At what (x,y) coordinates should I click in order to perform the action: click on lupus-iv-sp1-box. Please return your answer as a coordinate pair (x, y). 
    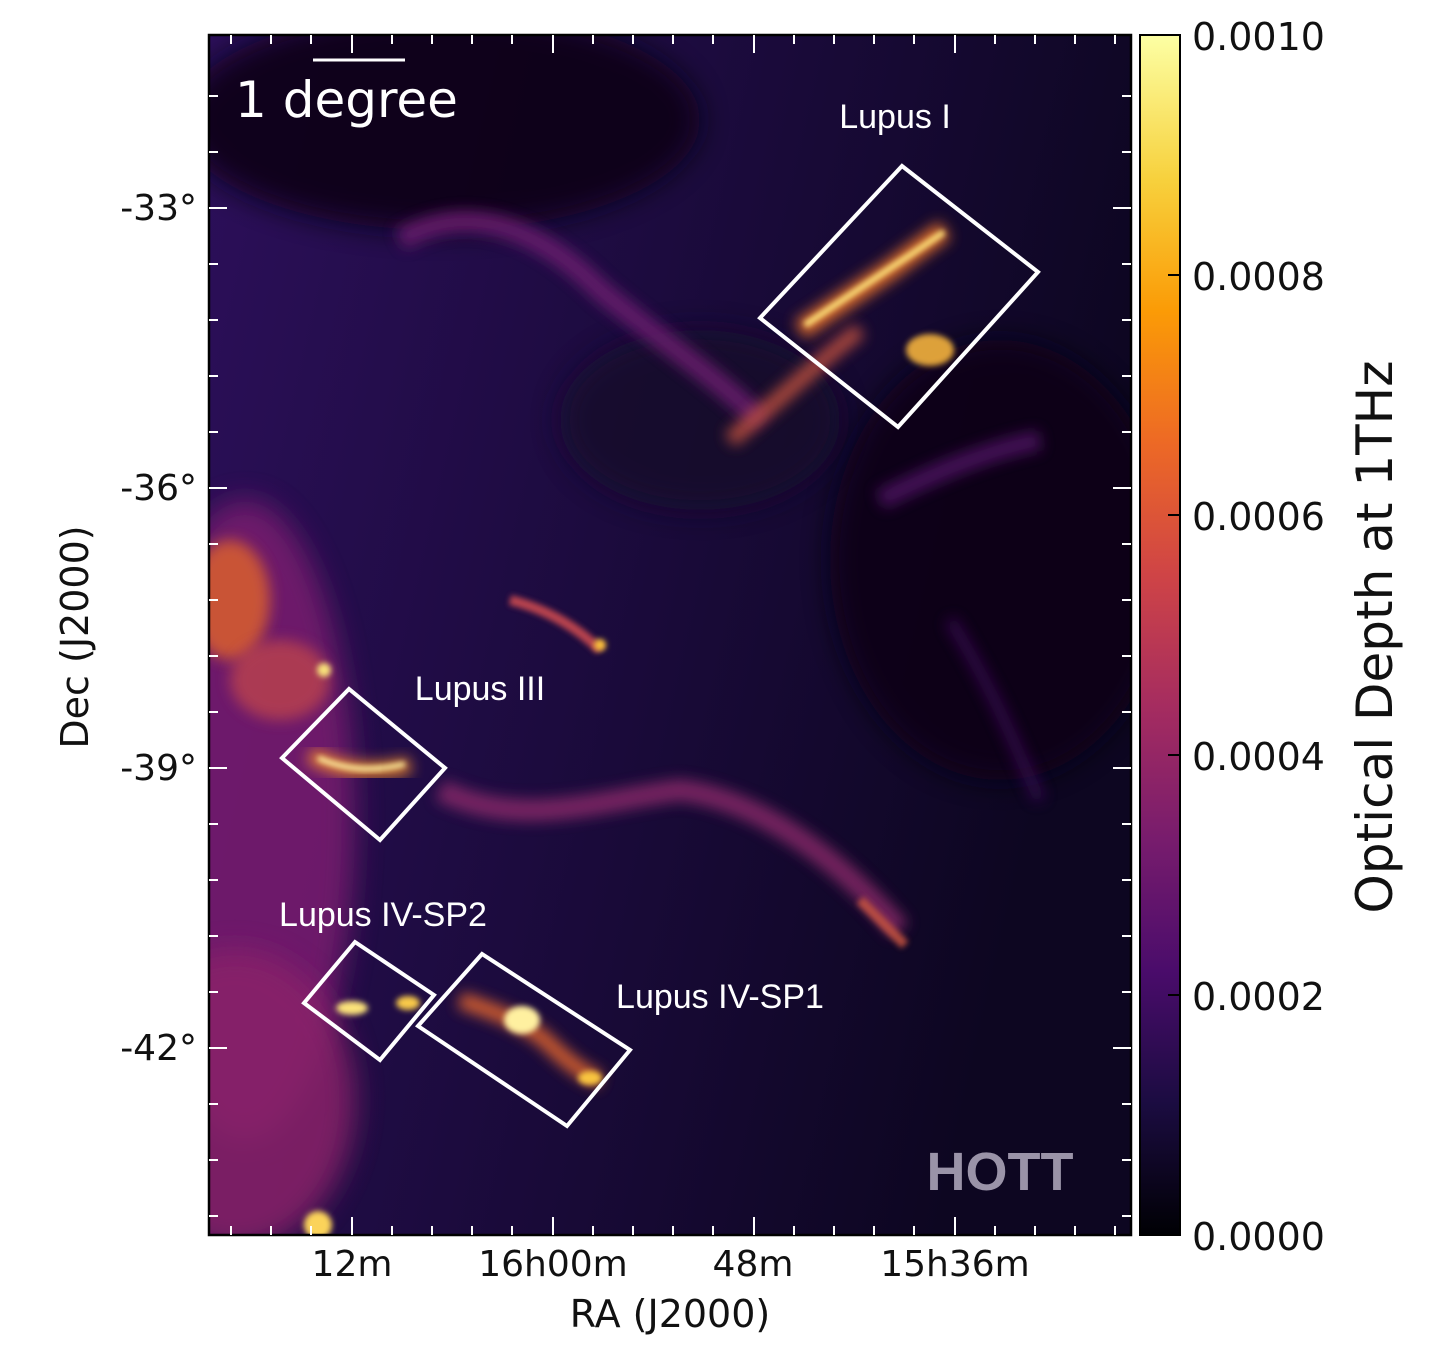
    Looking at the image, I should click on (523, 1040).